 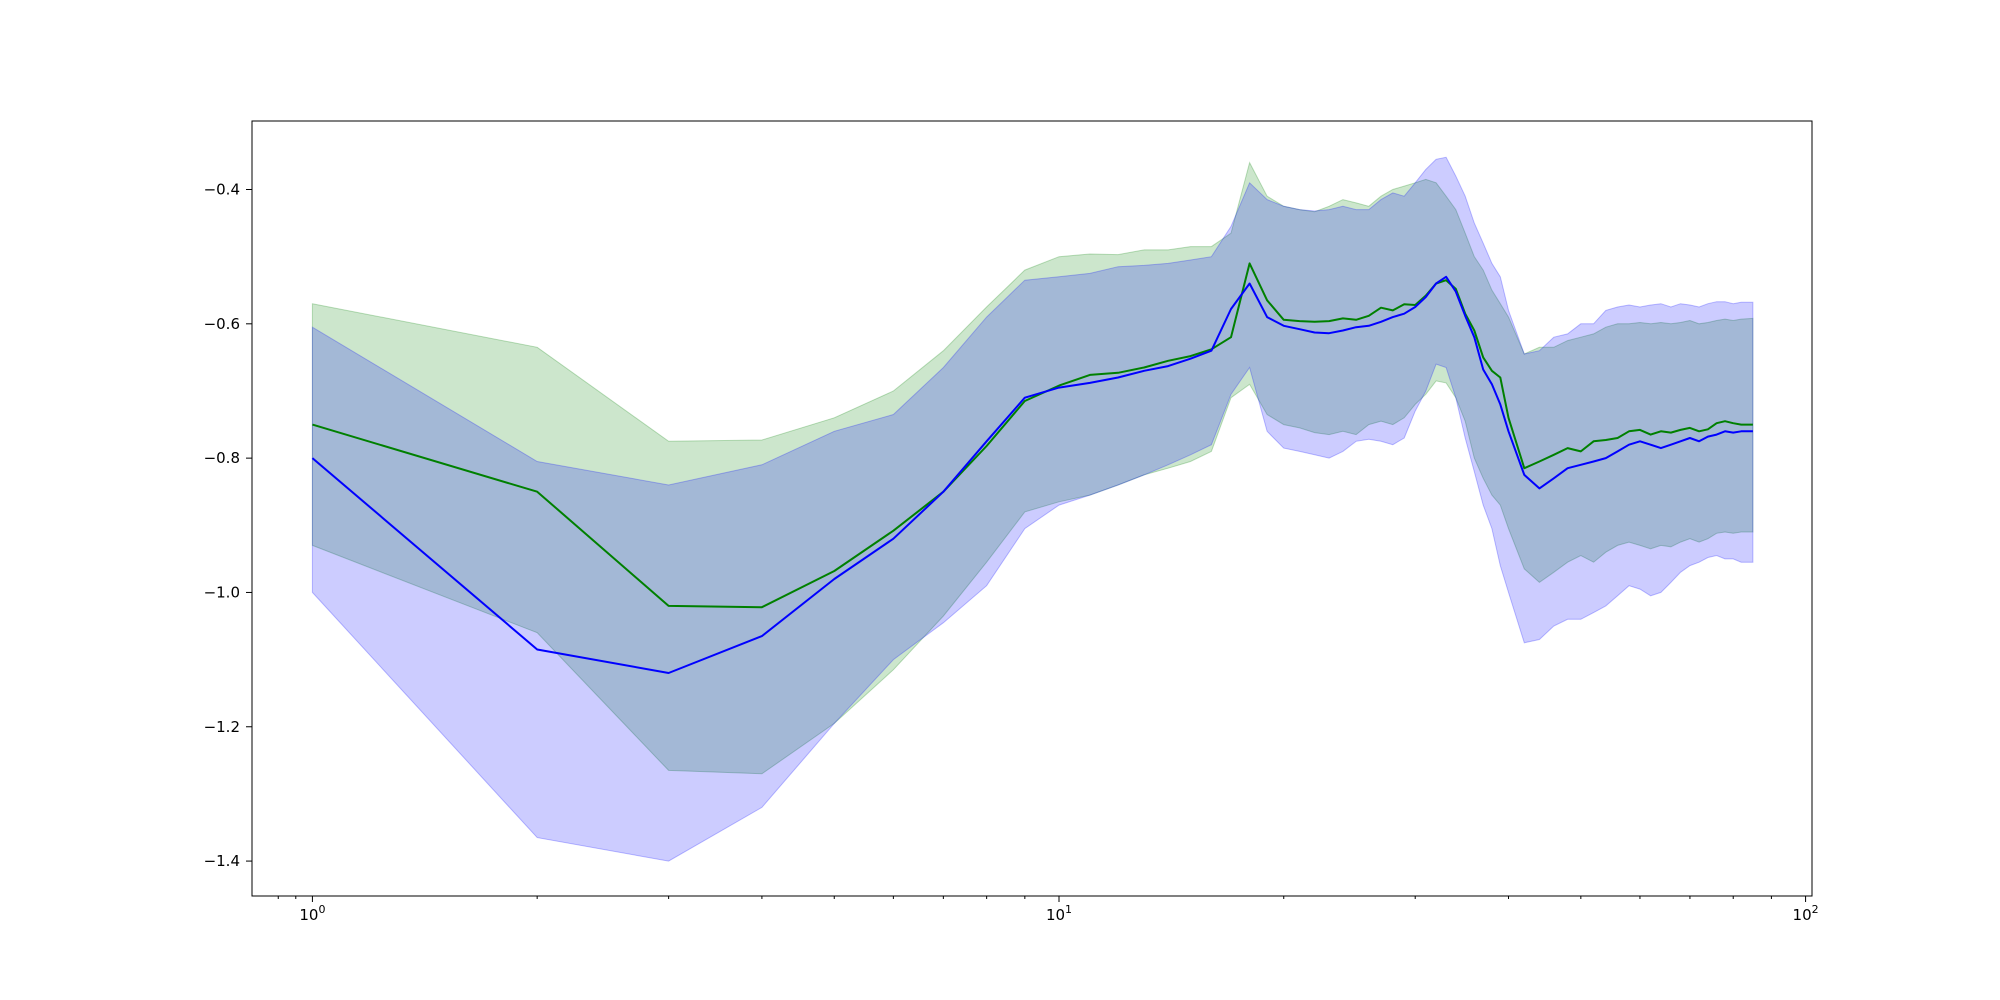 What do you see at coordinates (1059, 913) in the screenshot?
I see `x-tick-label: 10¹` at bounding box center [1059, 913].